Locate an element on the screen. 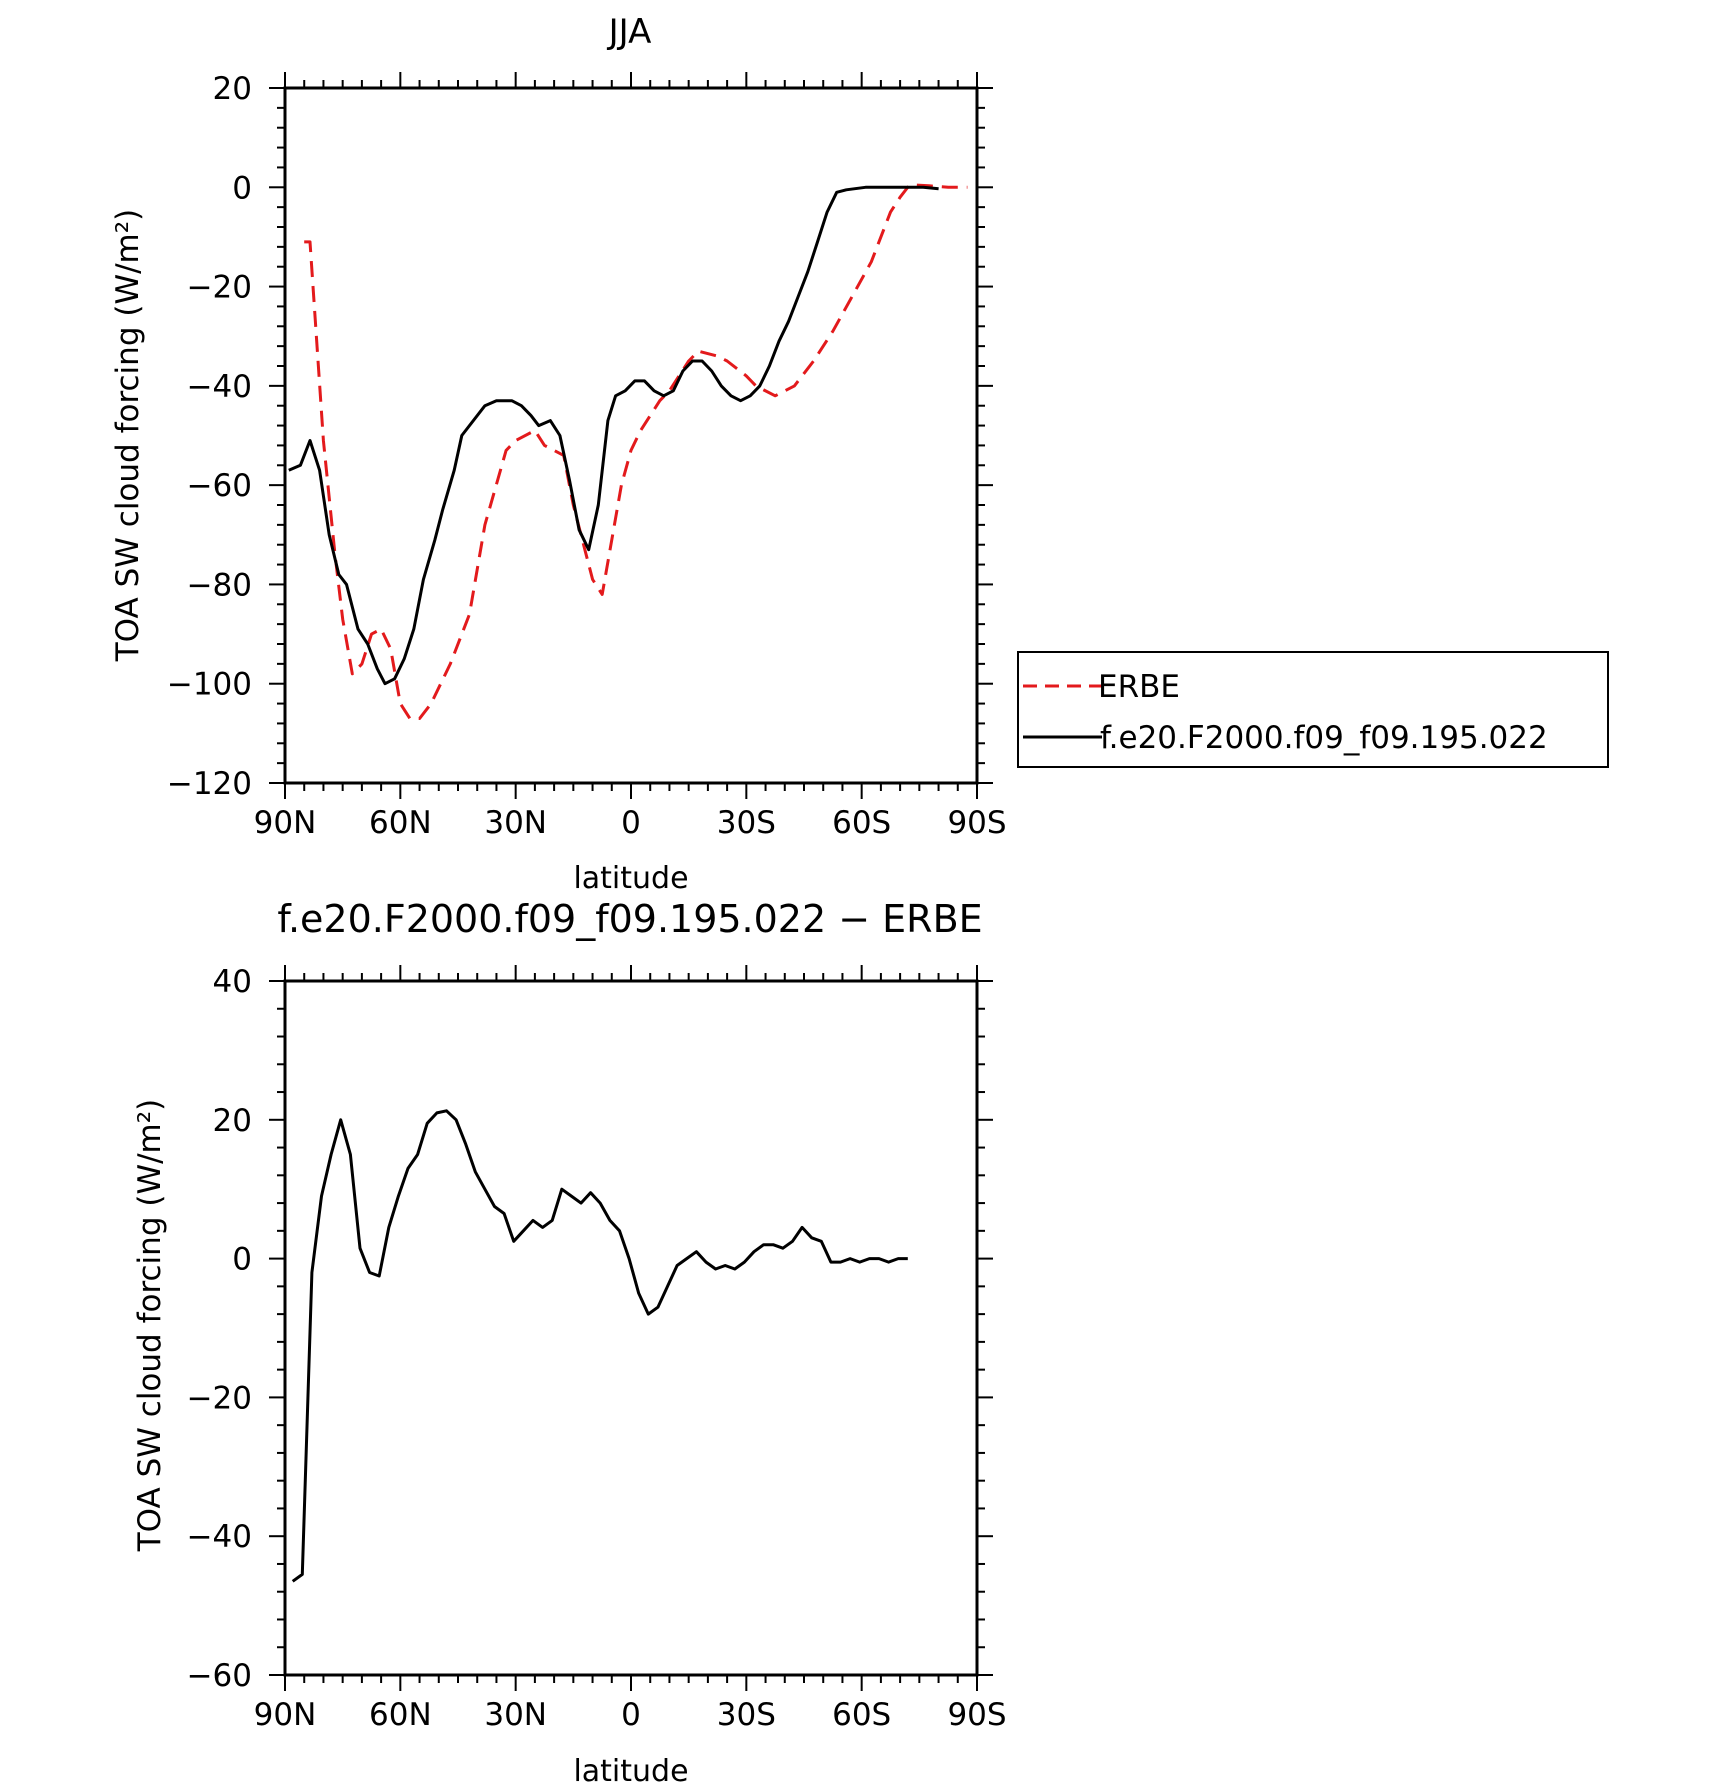  legend-box is located at coordinates (1313, 709).